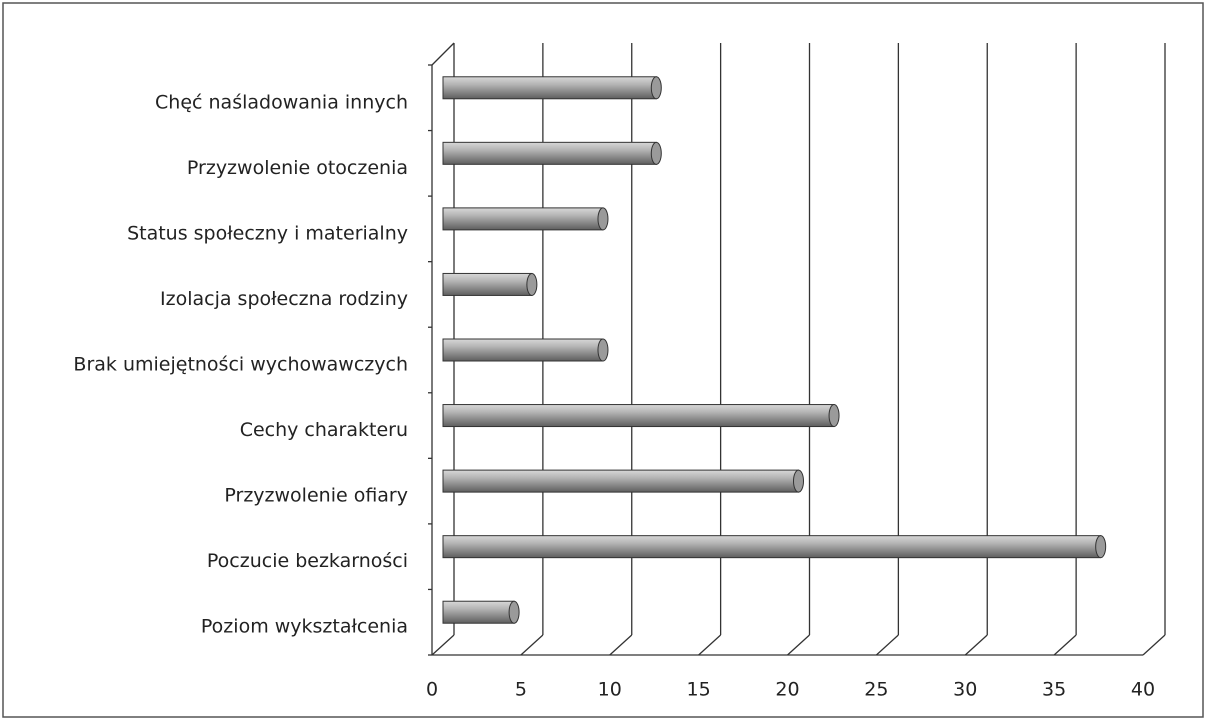  I want to click on x-tick-label: 10, so click(610, 690).